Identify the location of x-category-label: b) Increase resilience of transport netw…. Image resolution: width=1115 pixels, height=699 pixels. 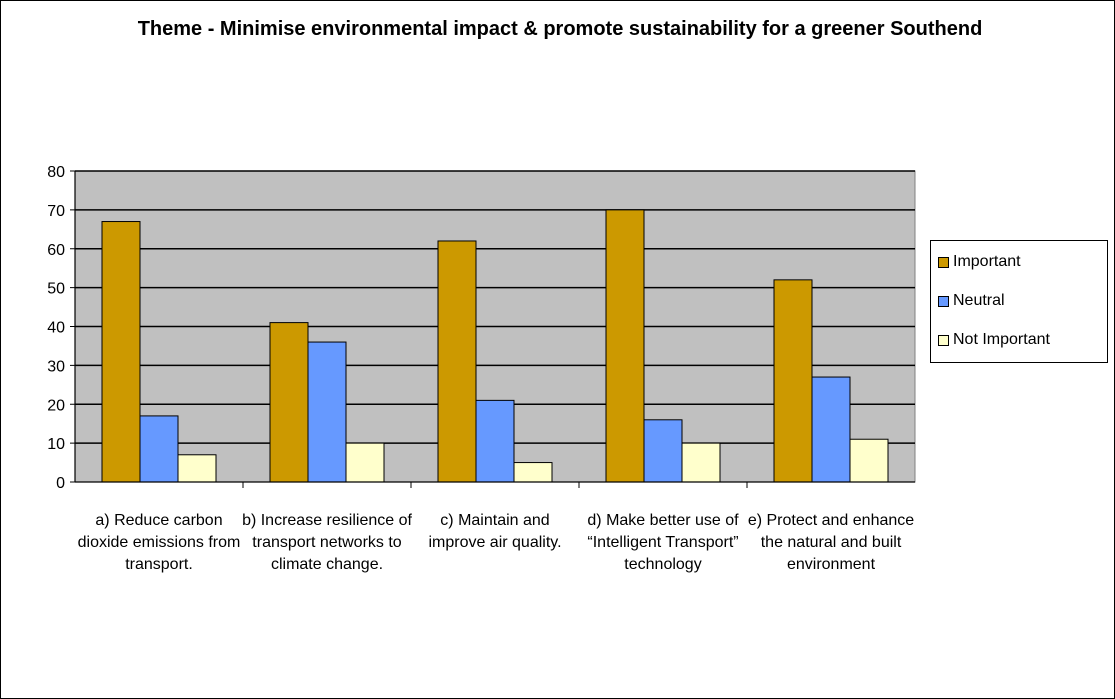
(327, 542).